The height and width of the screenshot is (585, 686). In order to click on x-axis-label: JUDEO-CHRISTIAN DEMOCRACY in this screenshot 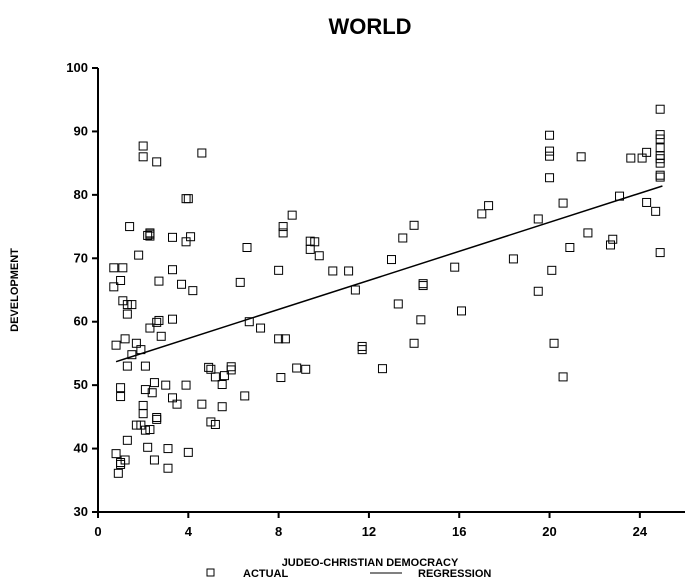, I will do `click(370, 563)`.